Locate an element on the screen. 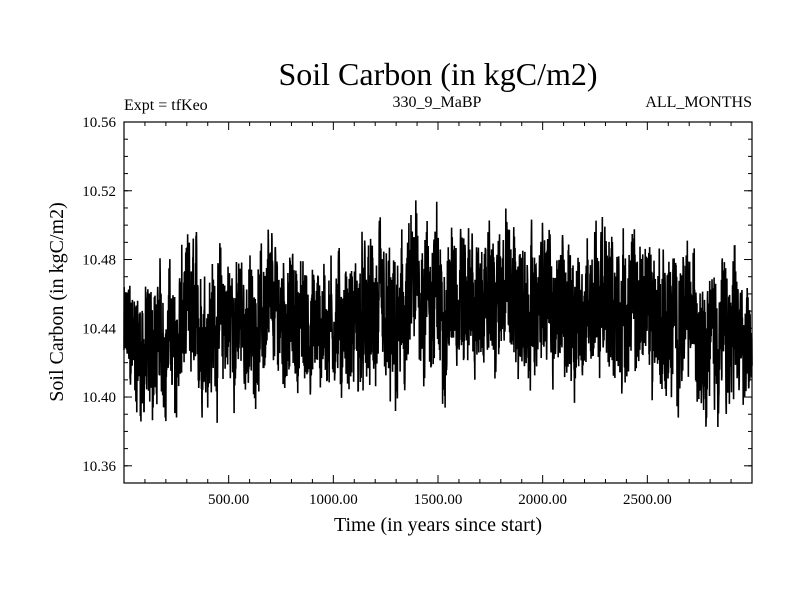 The height and width of the screenshot is (600, 800). y-tick-label: 10.48 is located at coordinates (99, 261).